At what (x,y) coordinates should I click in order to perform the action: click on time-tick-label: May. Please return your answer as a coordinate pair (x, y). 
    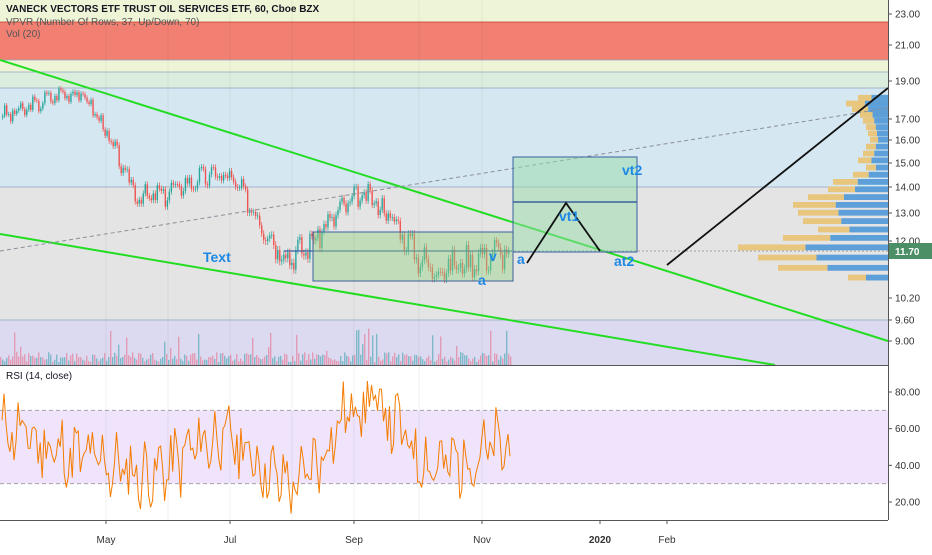
    Looking at the image, I should click on (106, 540).